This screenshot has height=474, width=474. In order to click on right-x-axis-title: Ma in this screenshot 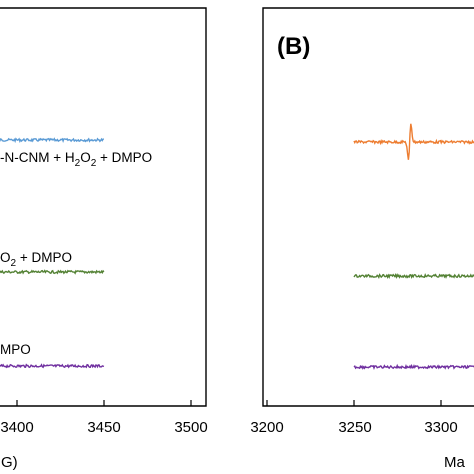, I will do `click(454, 462)`.